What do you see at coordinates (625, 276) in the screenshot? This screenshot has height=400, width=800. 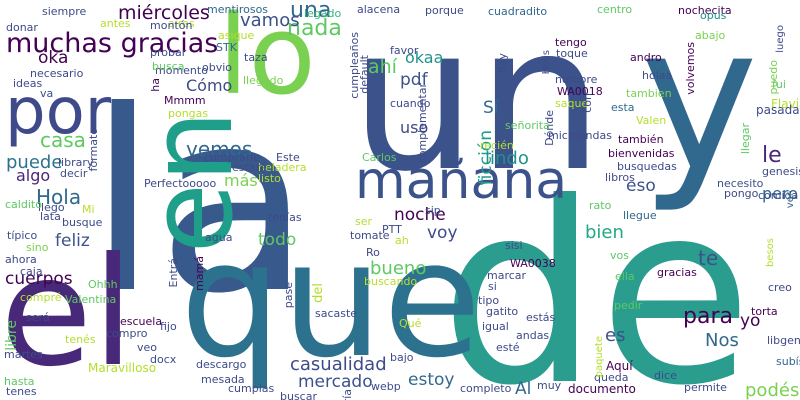 I see `word-97: ella` at bounding box center [625, 276].